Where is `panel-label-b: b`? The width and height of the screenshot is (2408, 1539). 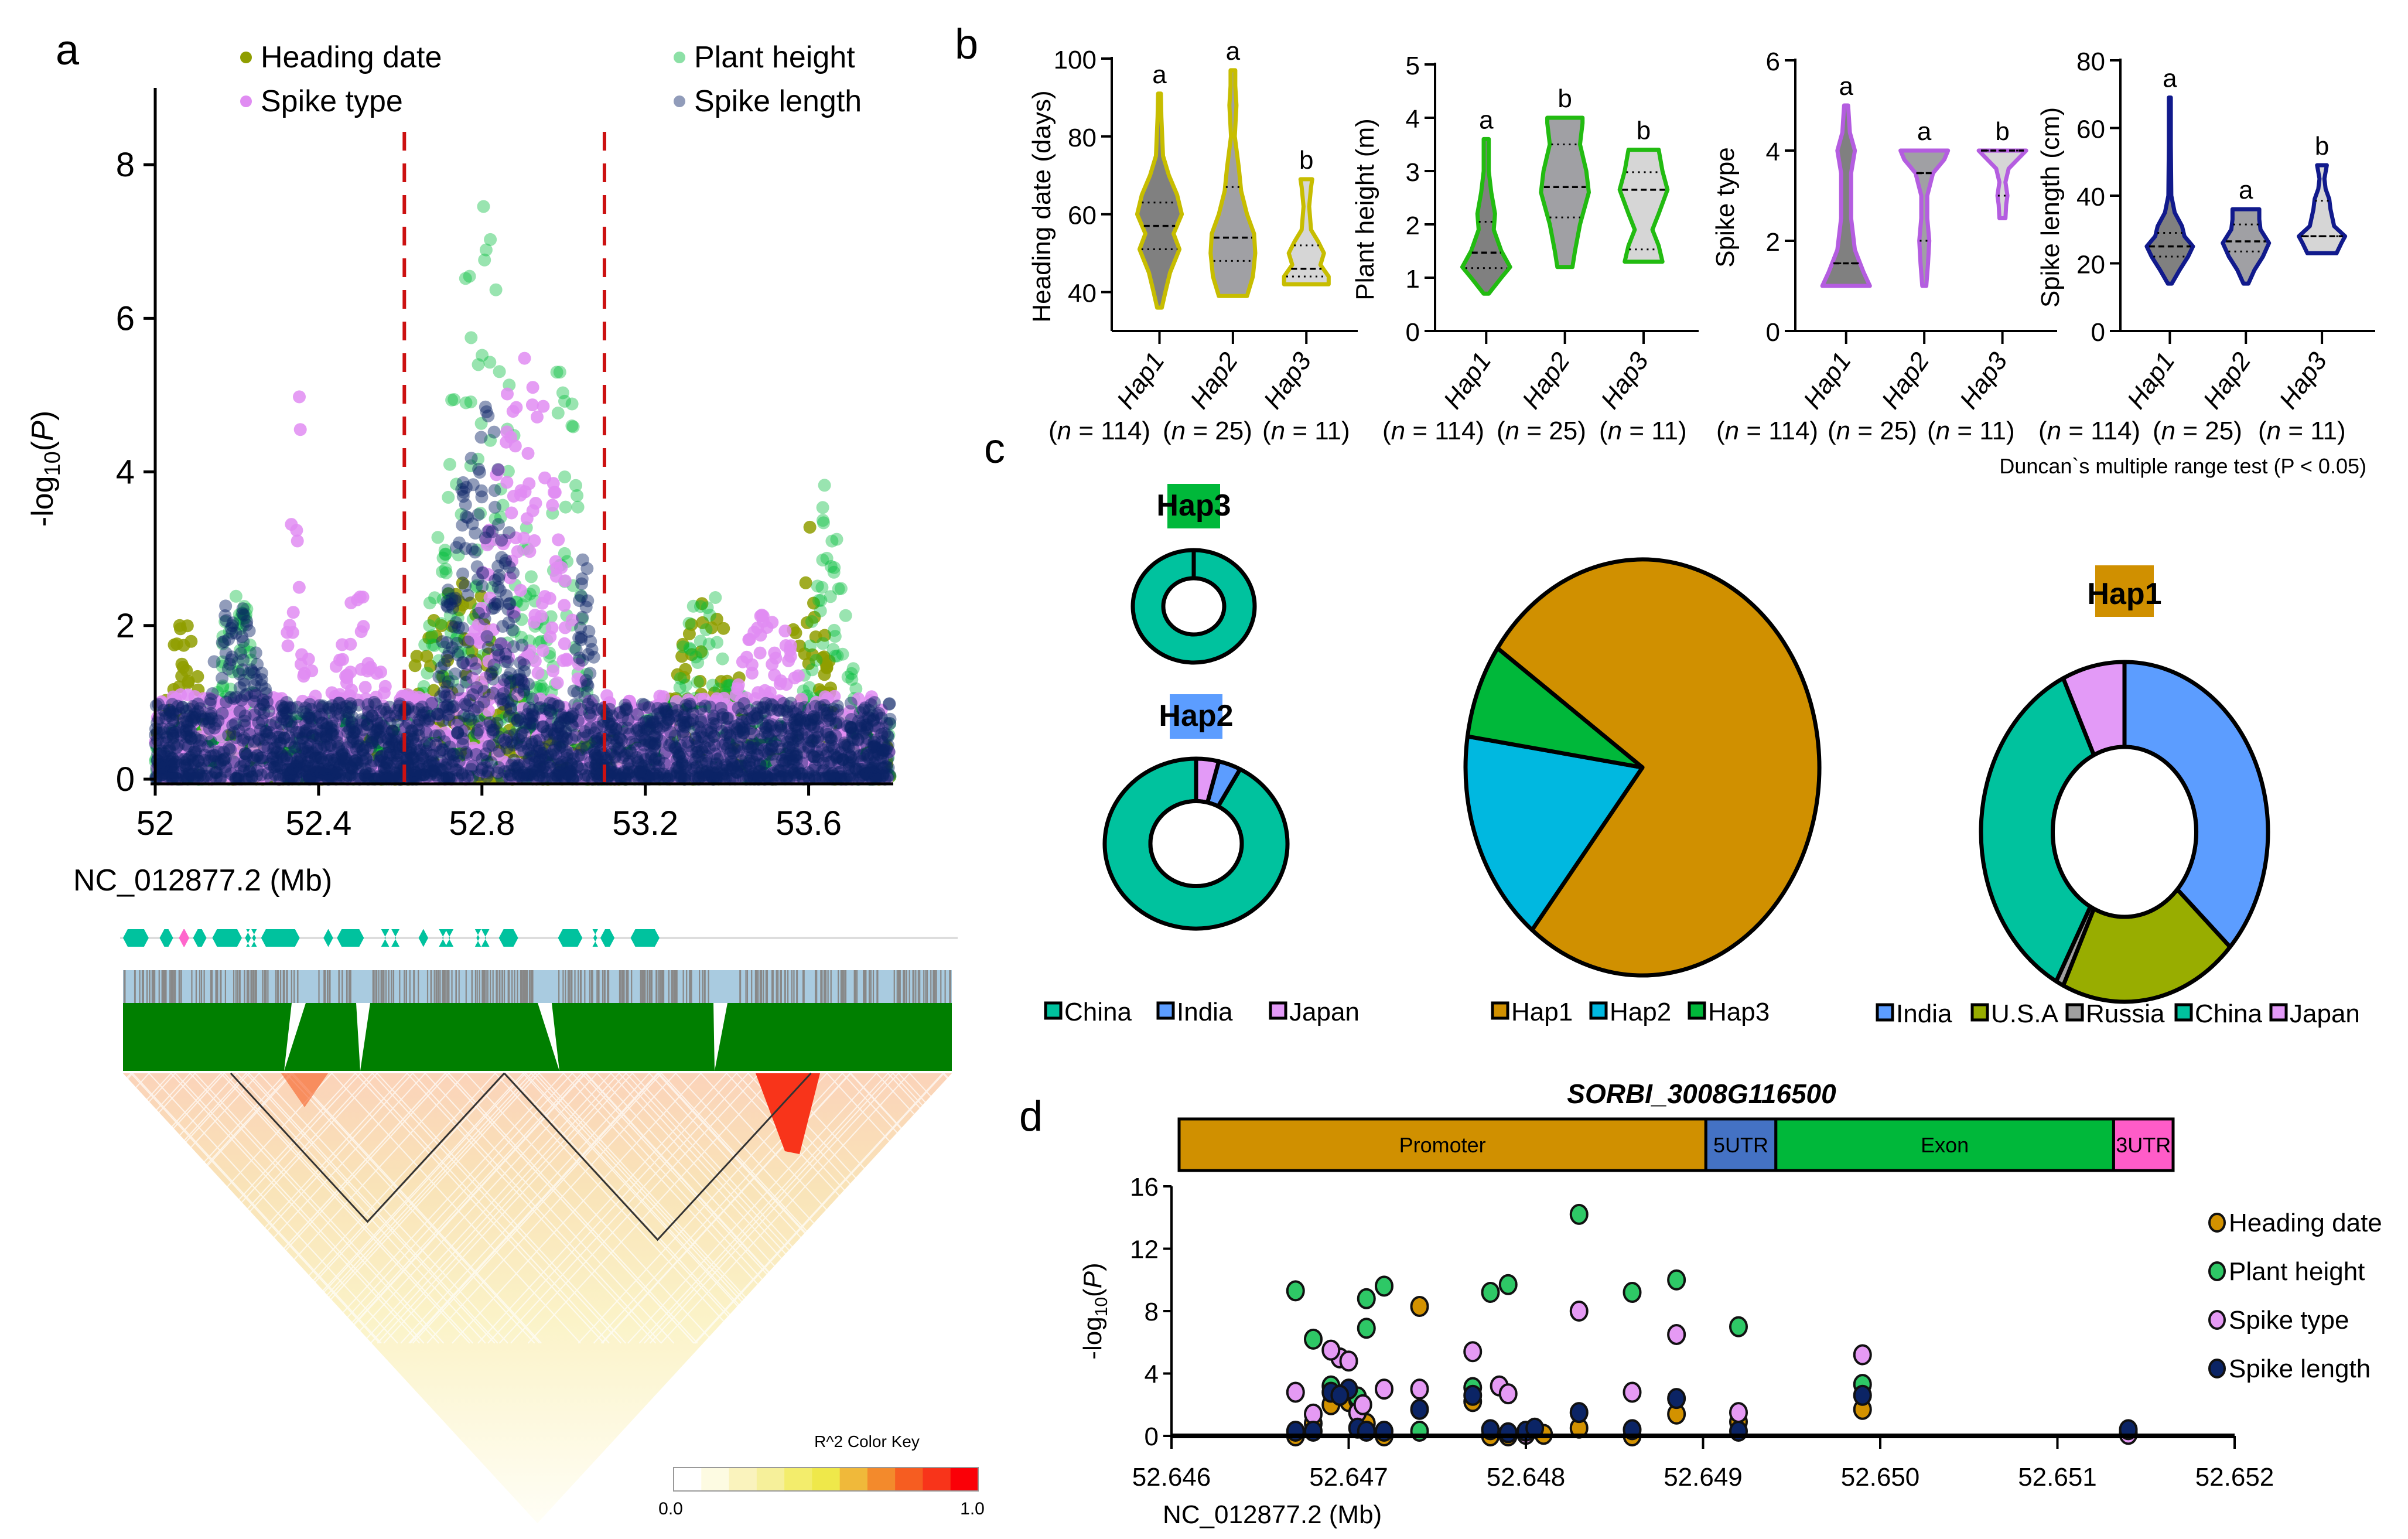
panel-label-b: b is located at coordinates (966, 44).